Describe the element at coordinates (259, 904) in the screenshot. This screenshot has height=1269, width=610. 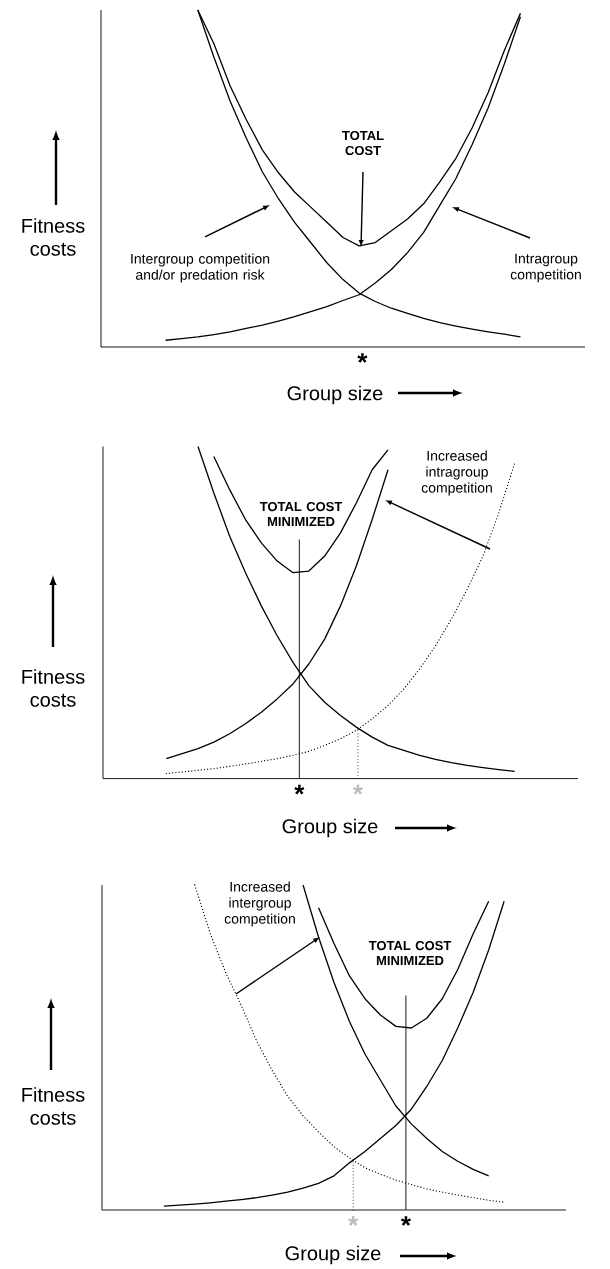
I see `annotation: Increased intergroup competition` at that location.